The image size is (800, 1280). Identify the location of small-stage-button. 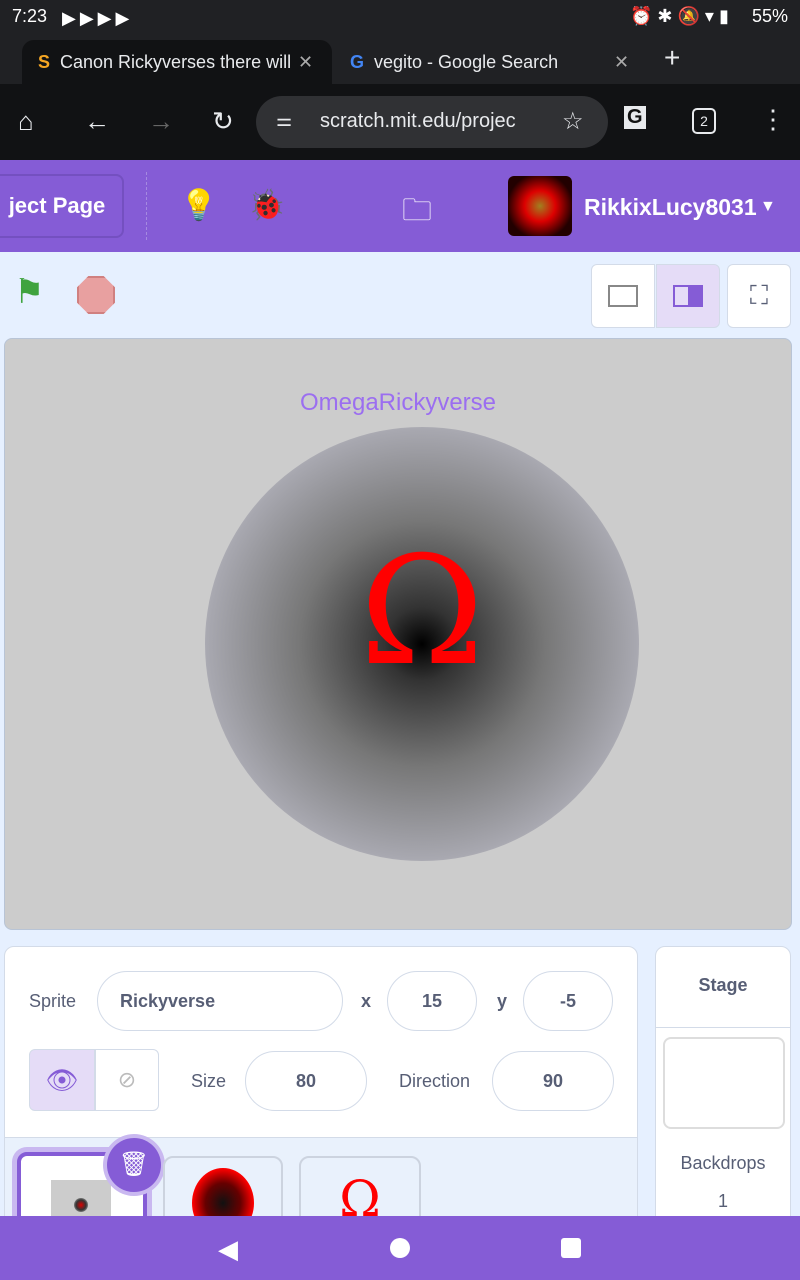
(623, 296).